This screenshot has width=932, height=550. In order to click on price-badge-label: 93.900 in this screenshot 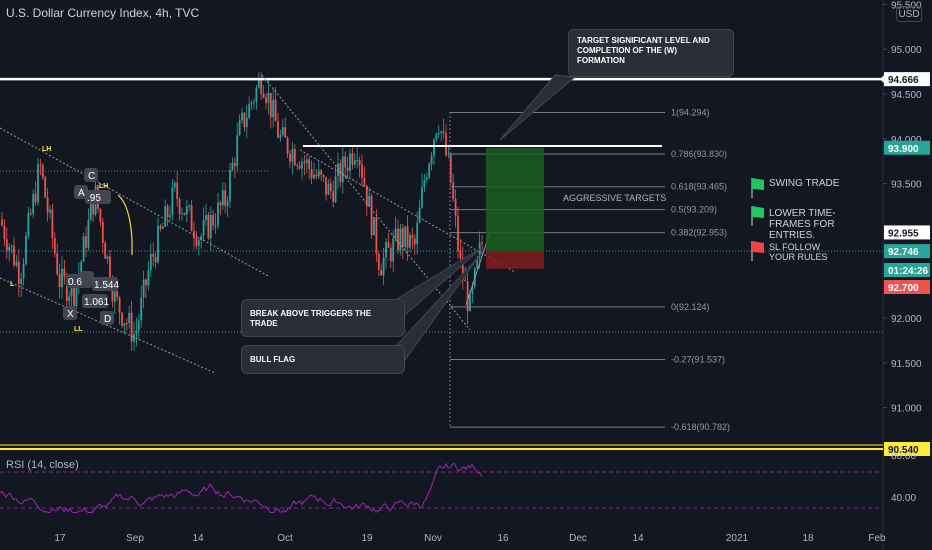, I will do `click(903, 149)`.